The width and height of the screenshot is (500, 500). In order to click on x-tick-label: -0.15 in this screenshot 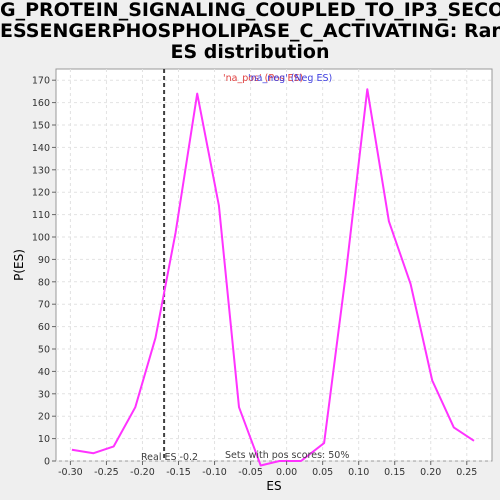, I will do `click(178, 472)`.